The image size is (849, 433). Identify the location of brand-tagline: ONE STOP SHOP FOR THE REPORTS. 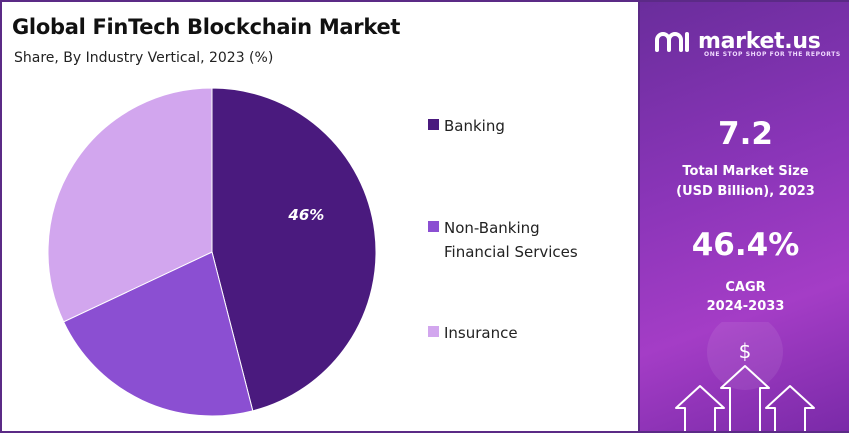
(772, 54).